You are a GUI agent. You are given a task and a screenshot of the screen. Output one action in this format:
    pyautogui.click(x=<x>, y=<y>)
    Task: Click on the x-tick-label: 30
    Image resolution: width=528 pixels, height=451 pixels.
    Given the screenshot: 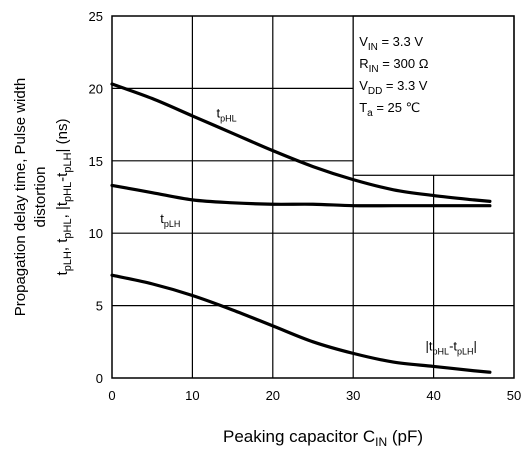 What is the action you would take?
    pyautogui.click(x=353, y=395)
    